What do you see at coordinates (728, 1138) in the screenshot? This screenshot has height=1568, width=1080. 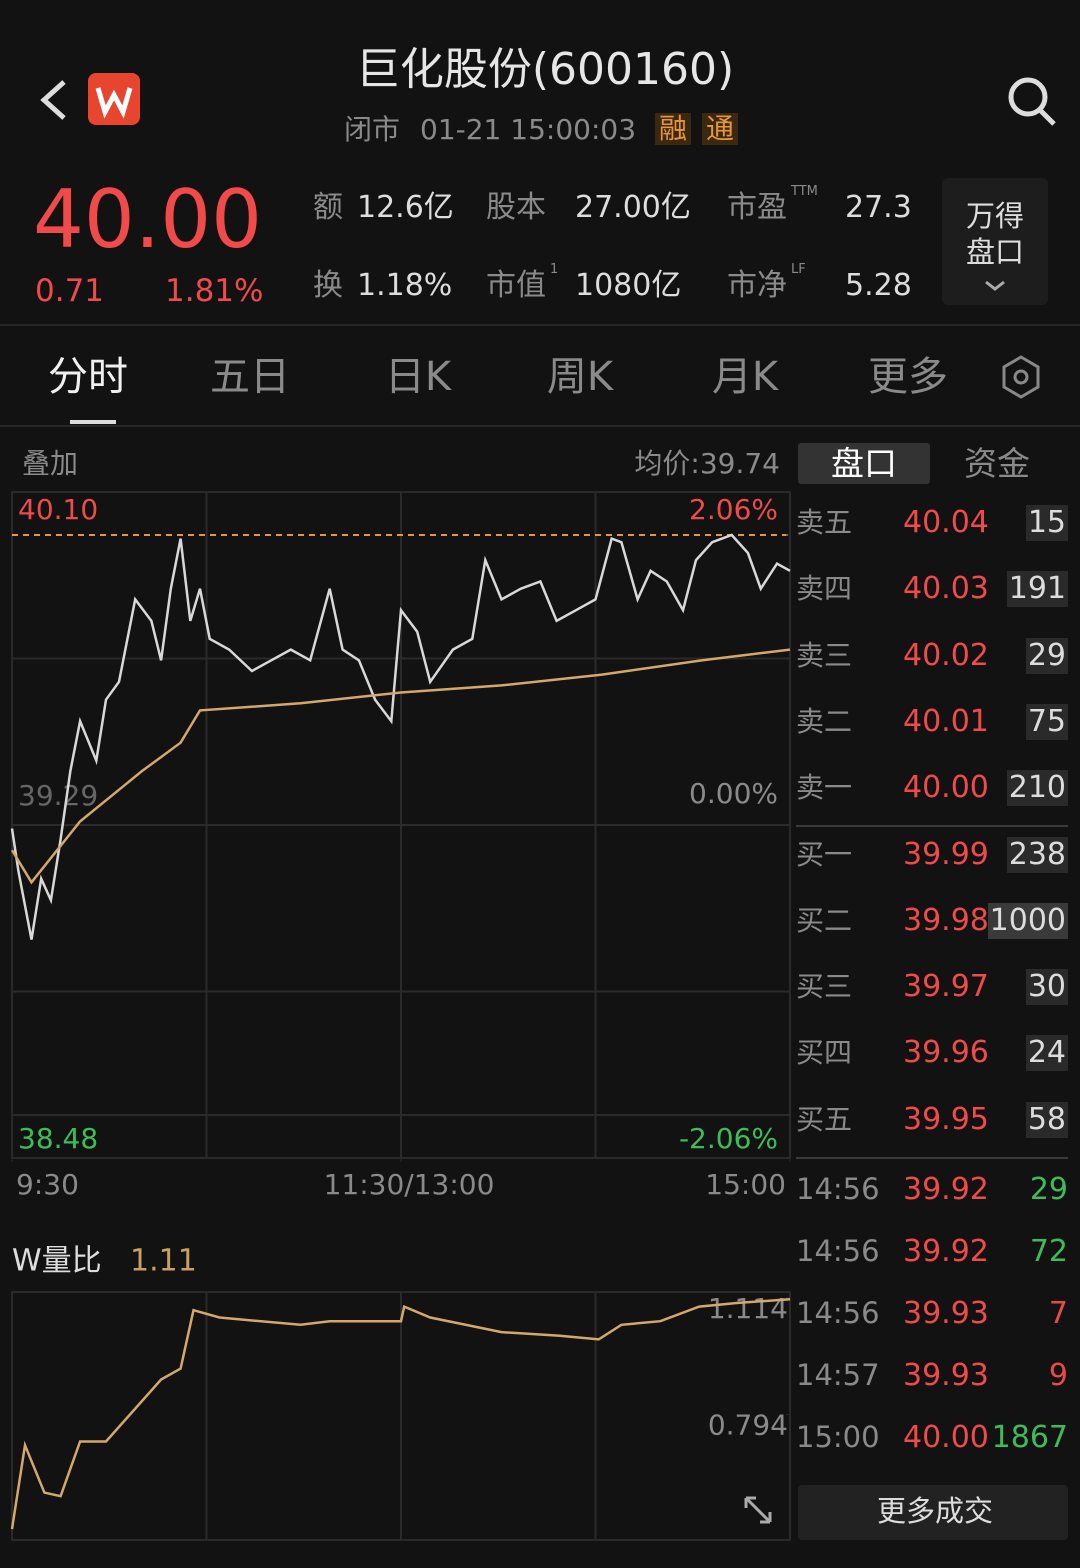 I see `y2-tick-label: -2.06%` at bounding box center [728, 1138].